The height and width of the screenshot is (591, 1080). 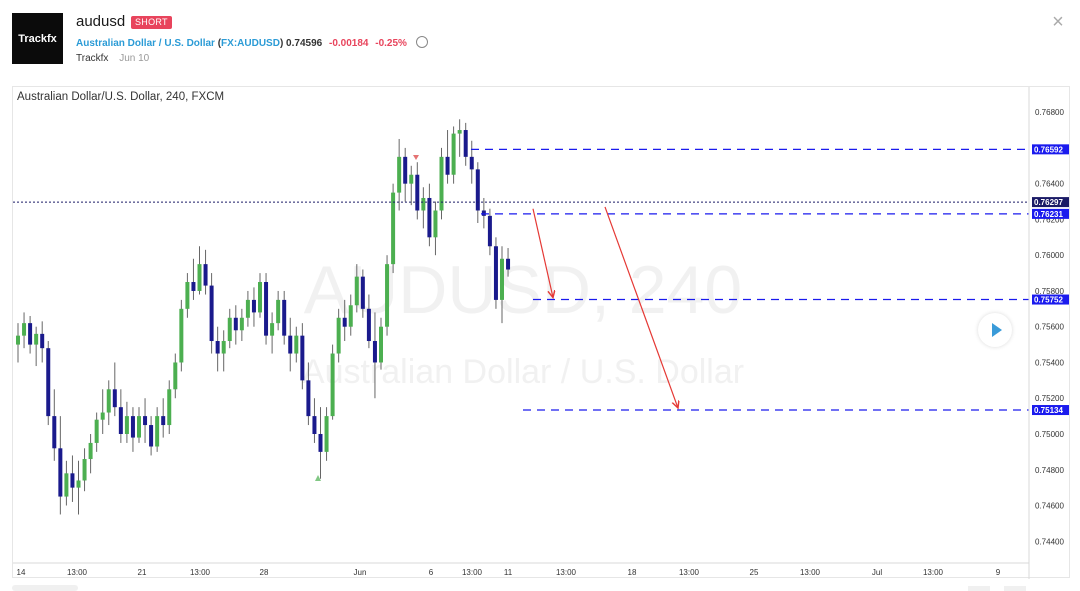 What do you see at coordinates (112, 58) in the screenshot?
I see `author-line: Trackfx Jun 10` at bounding box center [112, 58].